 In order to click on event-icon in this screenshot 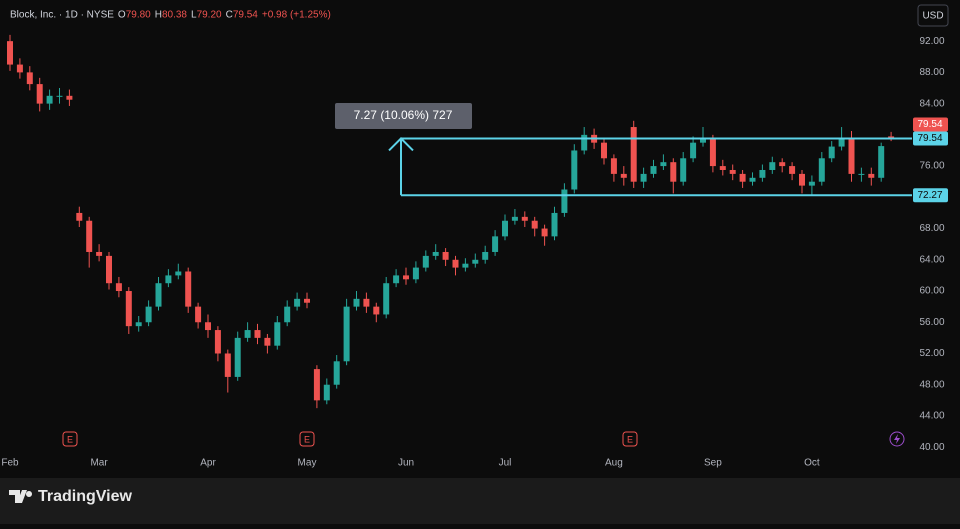, I will do `click(897, 439)`.